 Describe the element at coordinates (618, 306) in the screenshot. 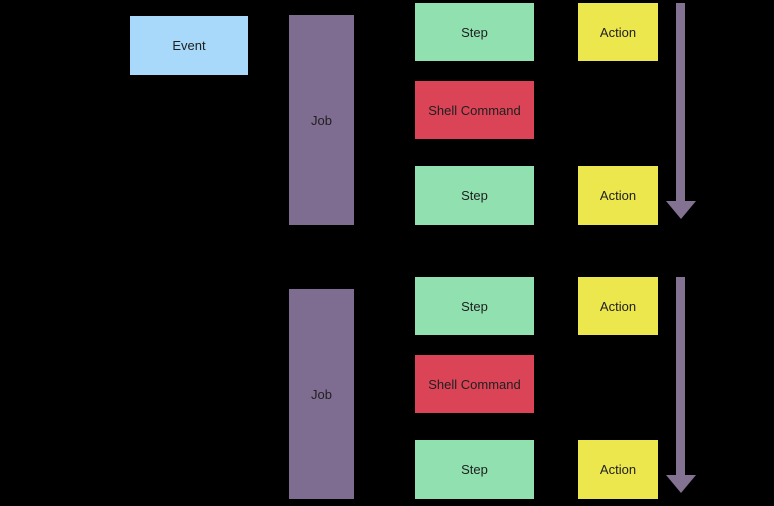

I see `action-node-2a: Action` at that location.